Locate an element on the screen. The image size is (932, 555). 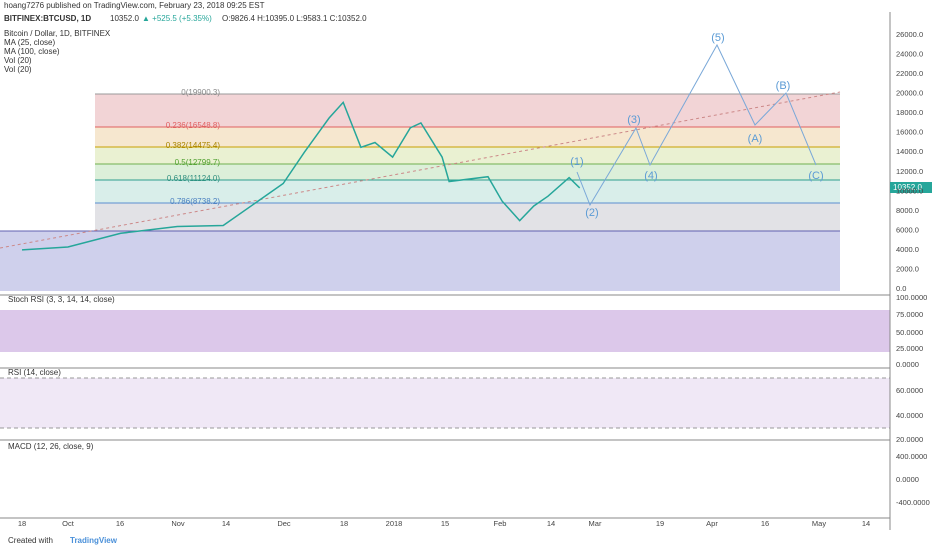
price-tick: 8000.0 is located at coordinates (907, 210).